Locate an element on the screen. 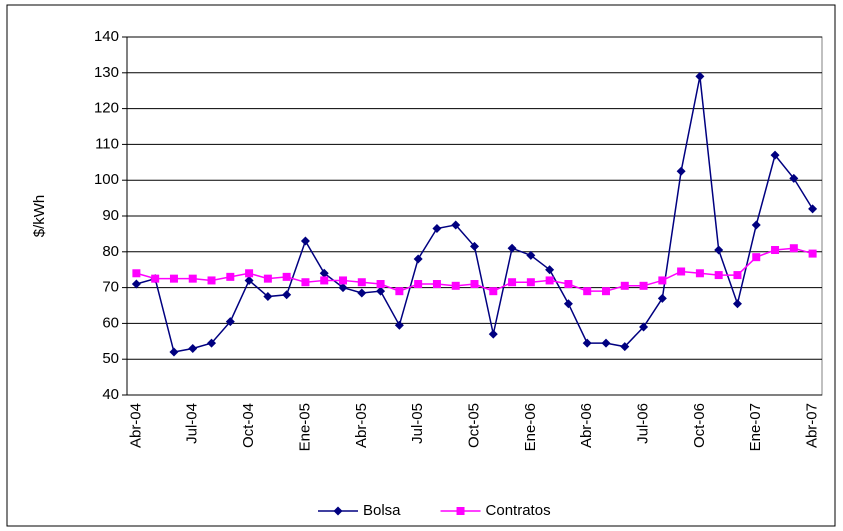 Image resolution: width=843 pixels, height=531 pixels. y-tick-label: 50 is located at coordinates (110, 358).